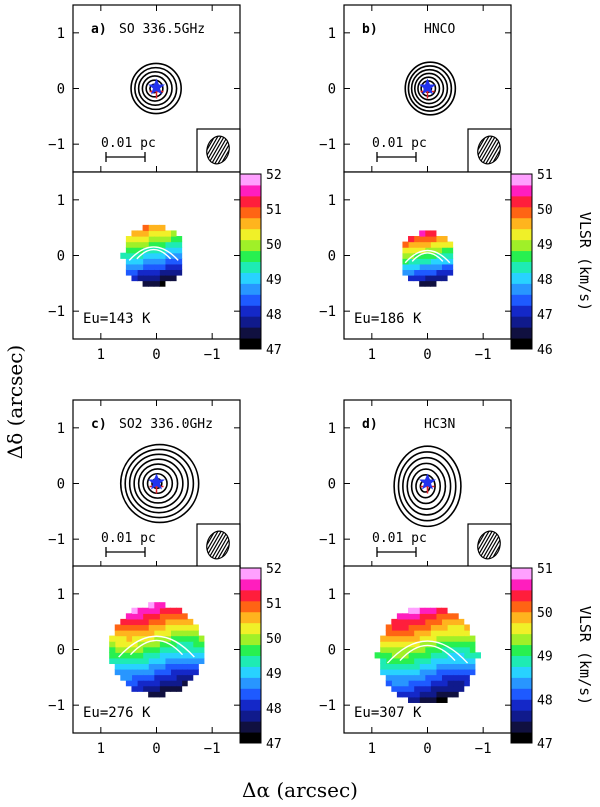 Image resolution: width=600 pixels, height=807 pixels. What do you see at coordinates (117, 319) in the screenshot?
I see `energy-label: Eu=143 K` at bounding box center [117, 319].